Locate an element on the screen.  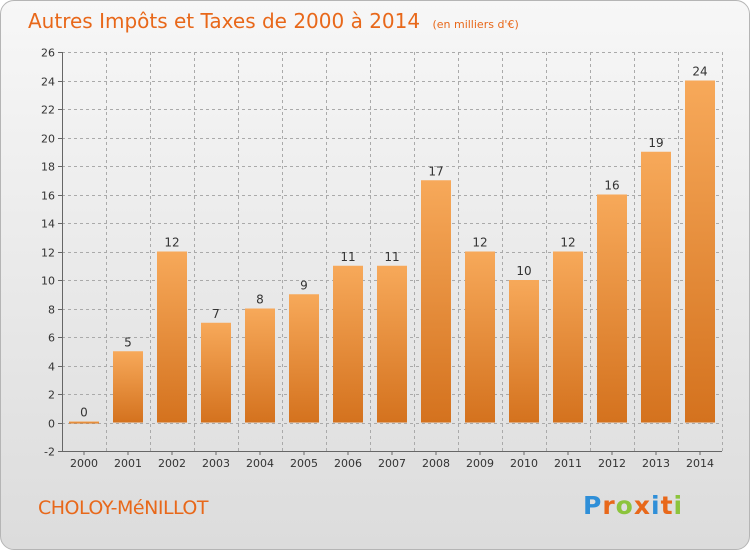
y-tick-label: 6 is located at coordinates (51, 338).